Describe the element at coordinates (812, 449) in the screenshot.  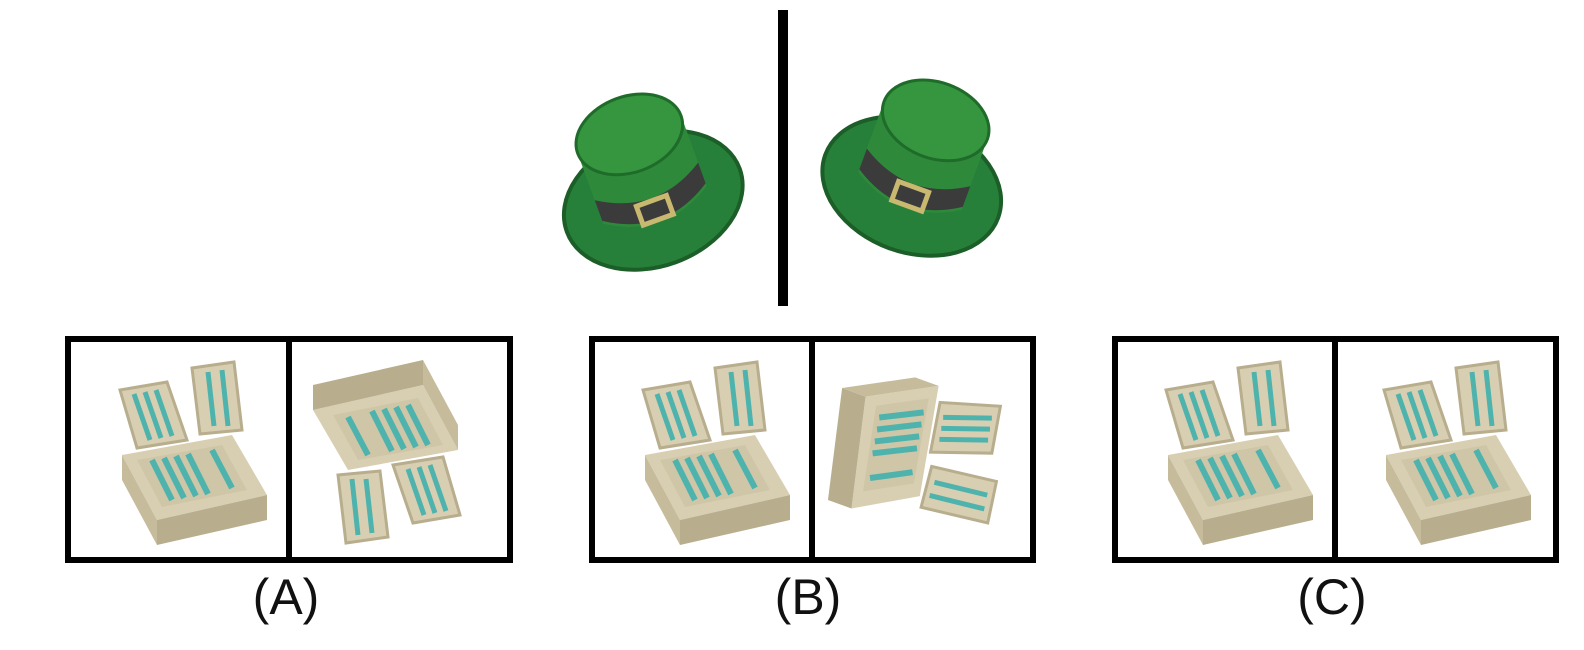
I see `option-b-panel` at that location.